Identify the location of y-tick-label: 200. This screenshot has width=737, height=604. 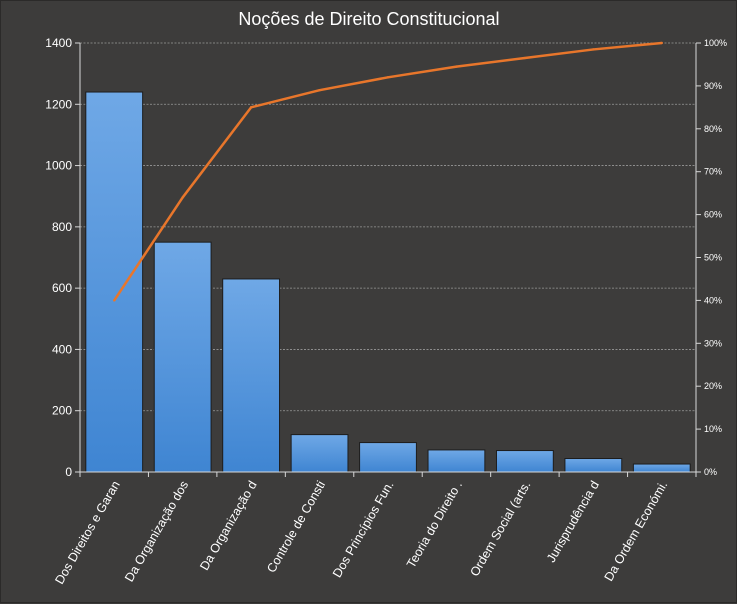
(62, 411).